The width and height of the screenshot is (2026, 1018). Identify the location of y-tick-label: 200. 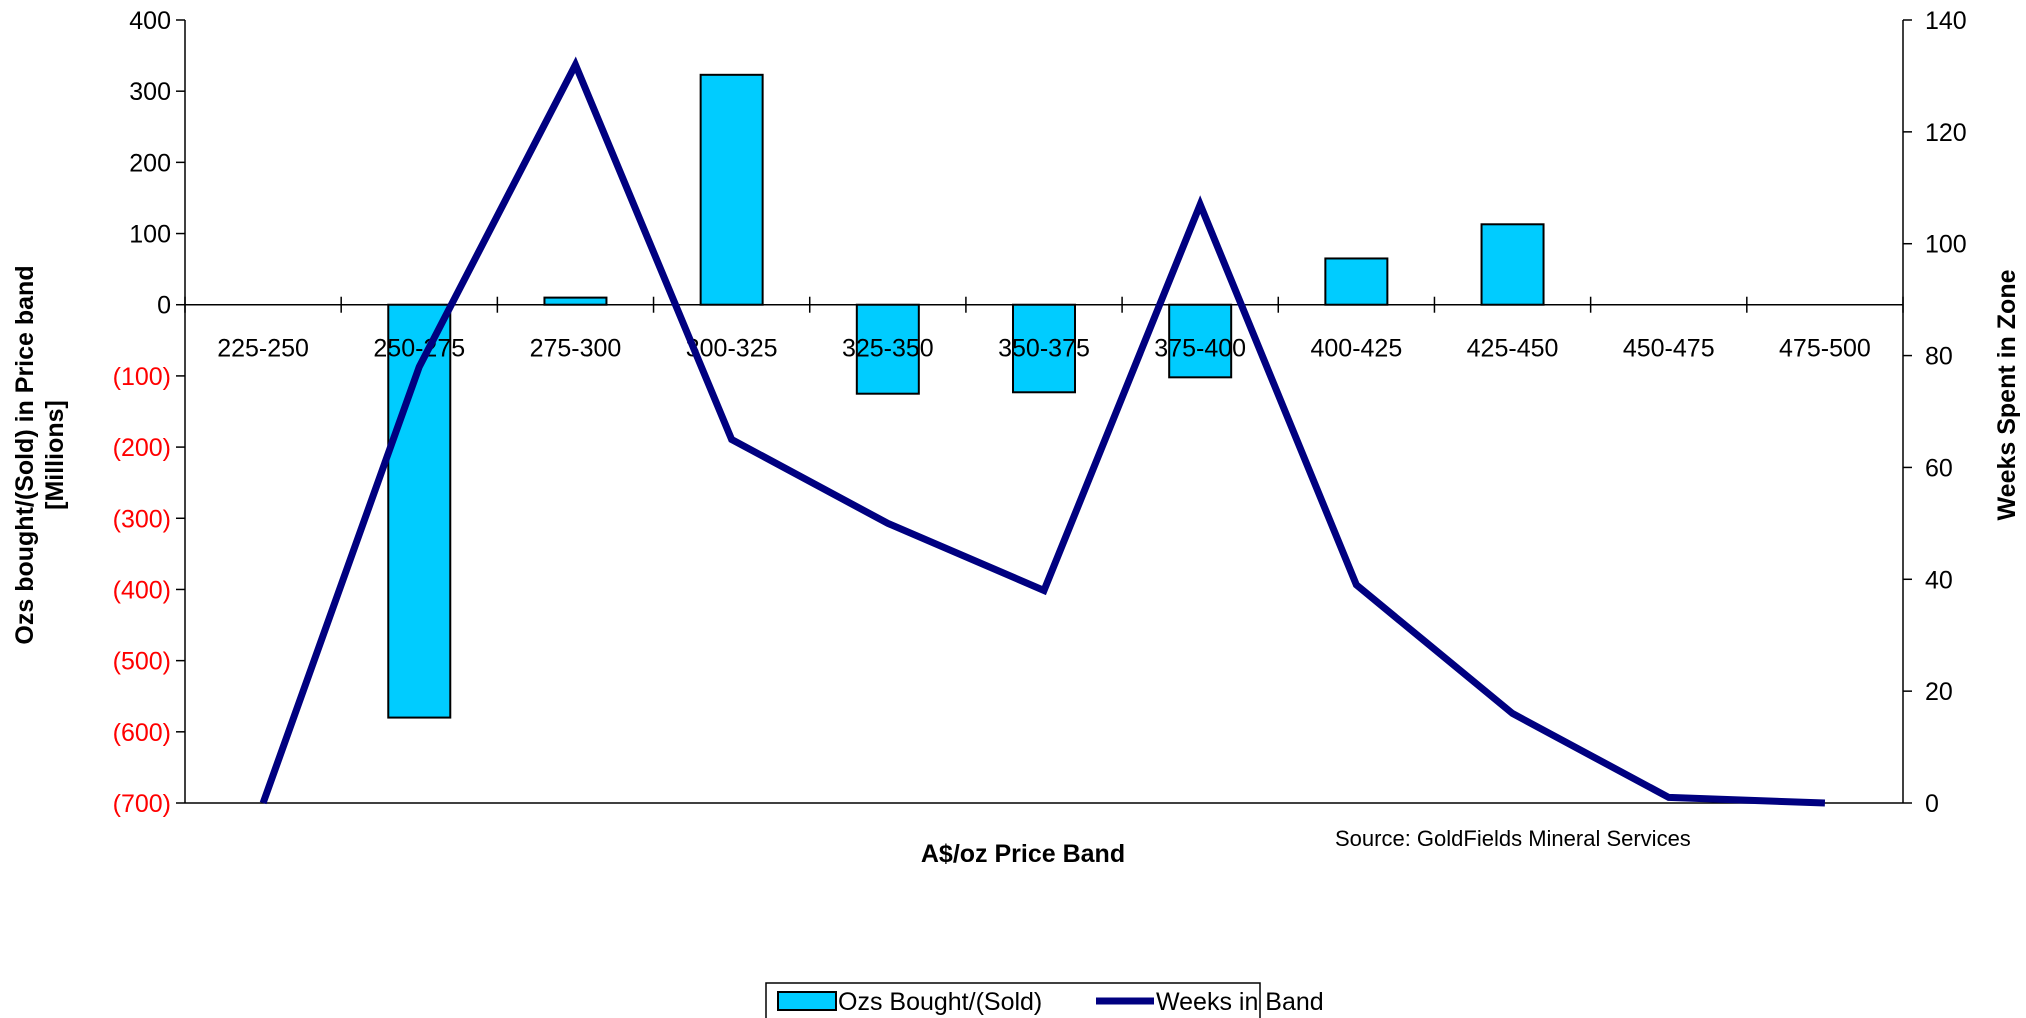
(150, 163).